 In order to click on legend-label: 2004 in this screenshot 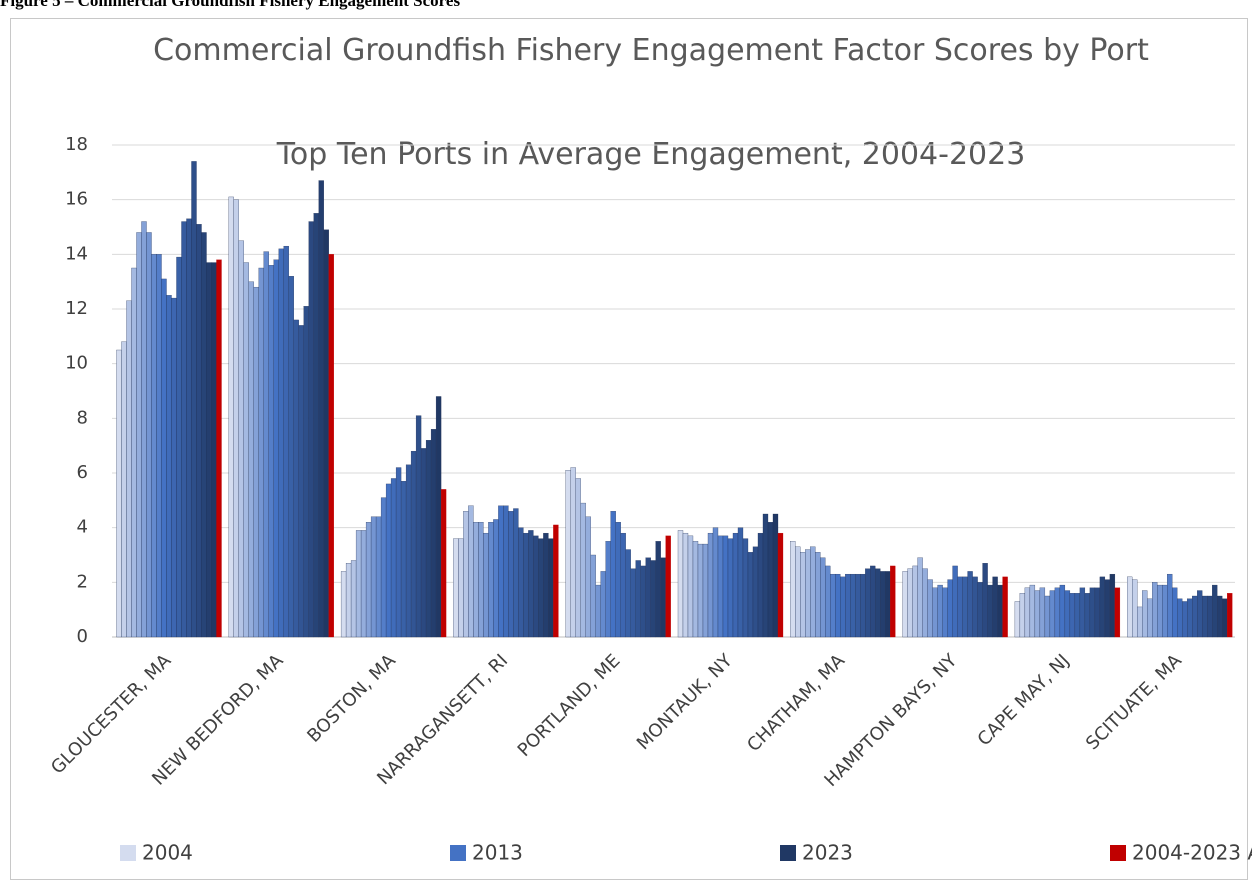, I will do `click(167, 853)`.